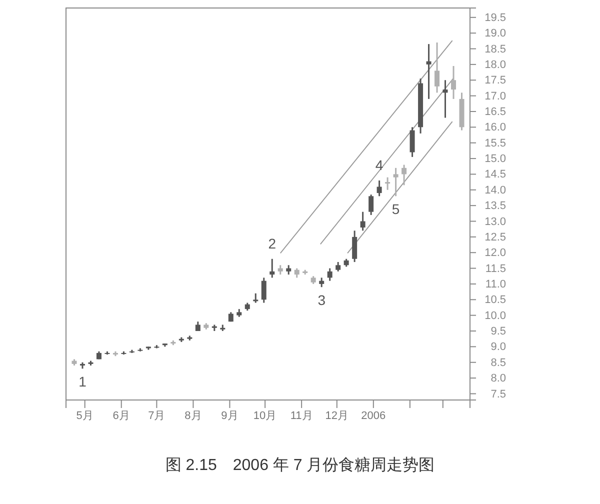 The height and width of the screenshot is (504, 600). Describe the element at coordinates (373, 416) in the screenshot. I see `x-tick-label: 2006` at that location.